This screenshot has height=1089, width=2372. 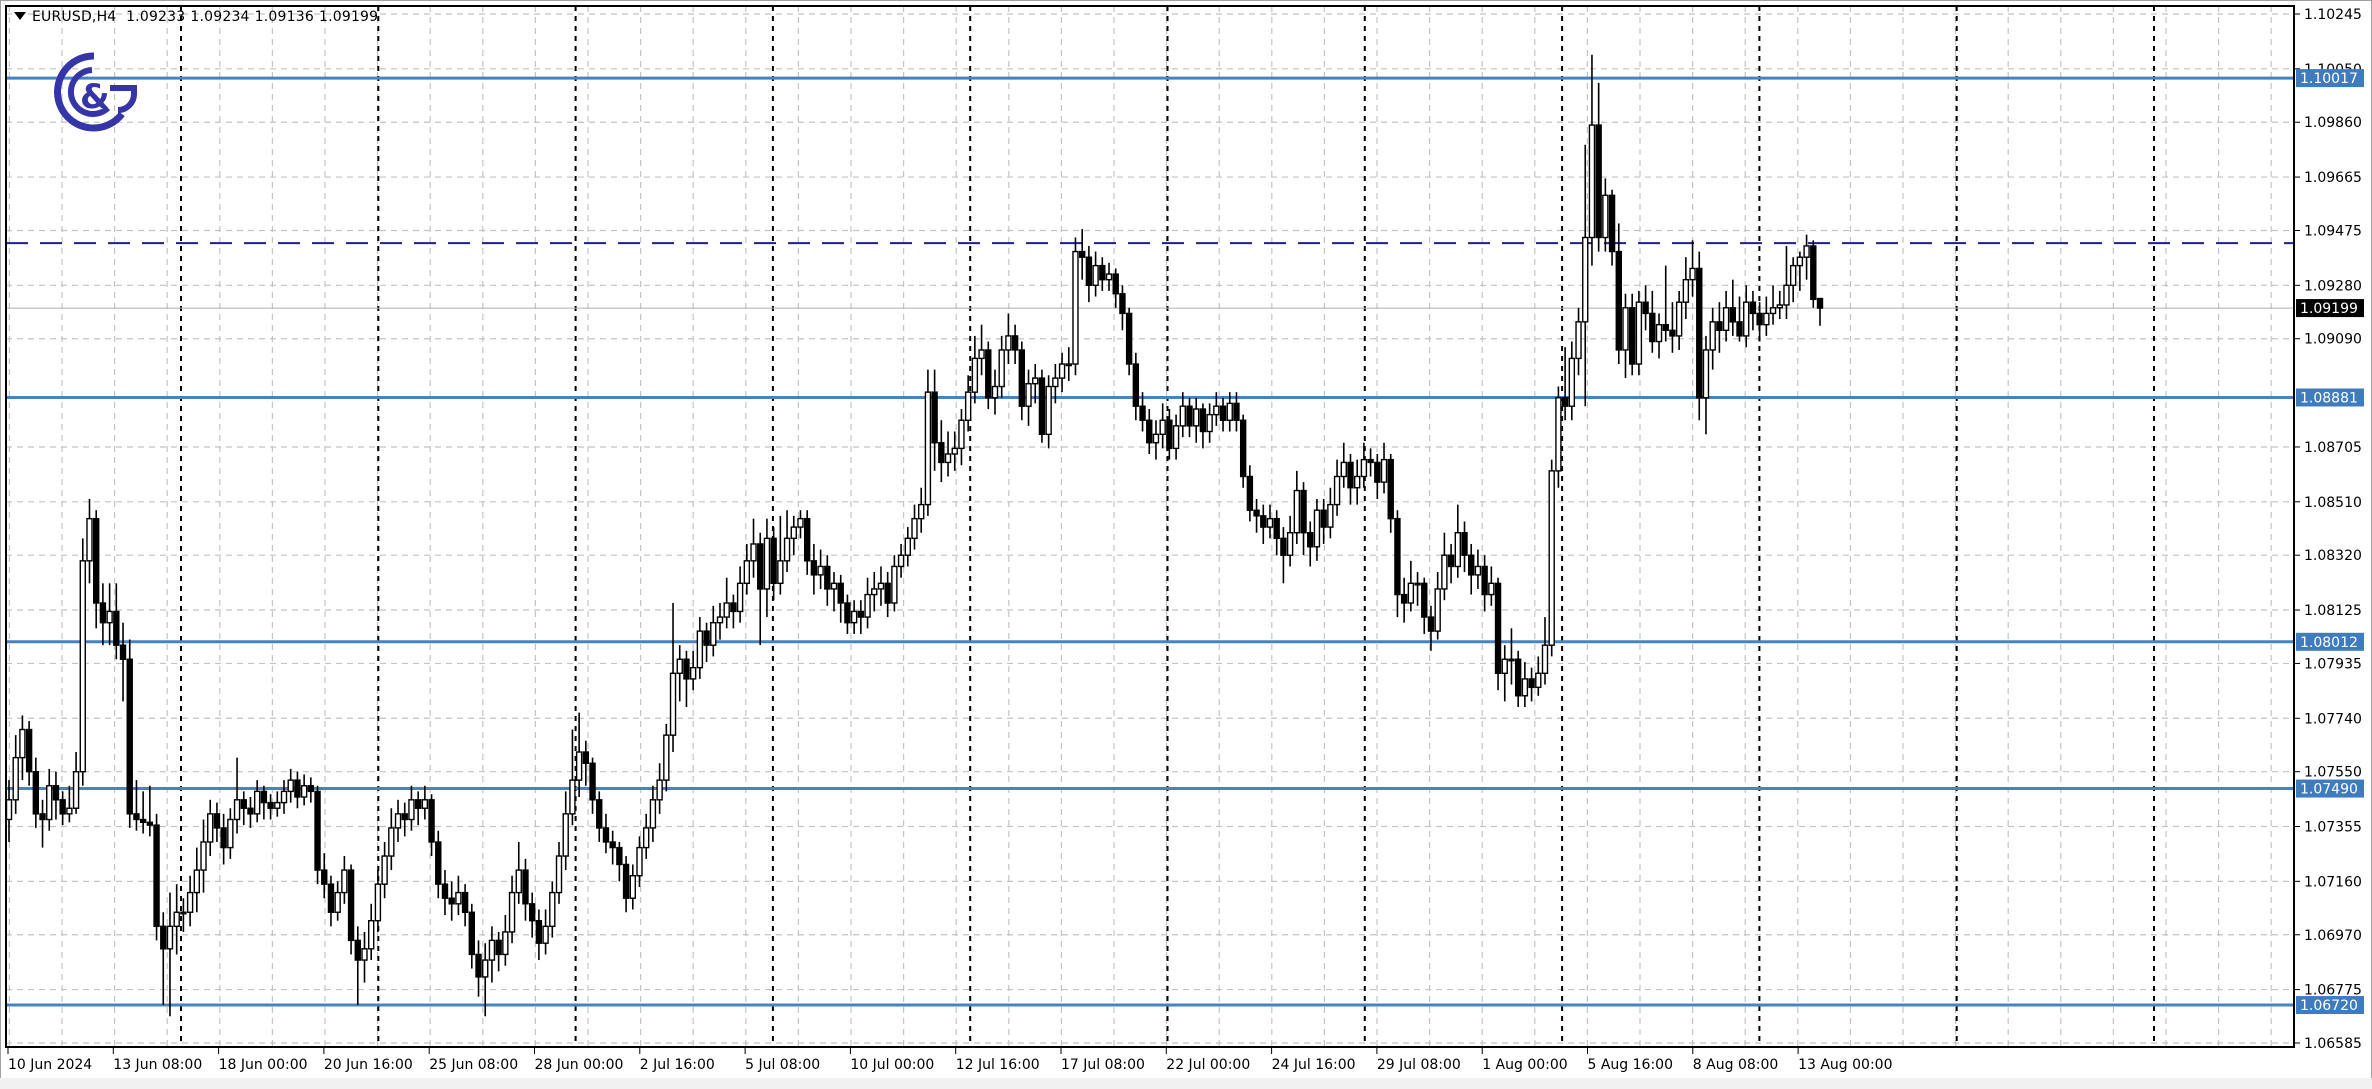 I want to click on price-tick-label: 1.07160, so click(x=2333, y=882).